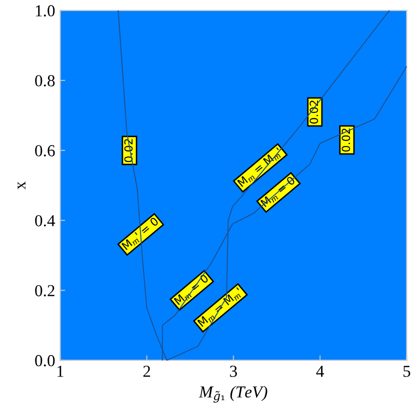 Image resolution: width=415 pixels, height=419 pixels. What do you see at coordinates (45, 220) in the screenshot?
I see `y-tick-label: 0.4` at bounding box center [45, 220].